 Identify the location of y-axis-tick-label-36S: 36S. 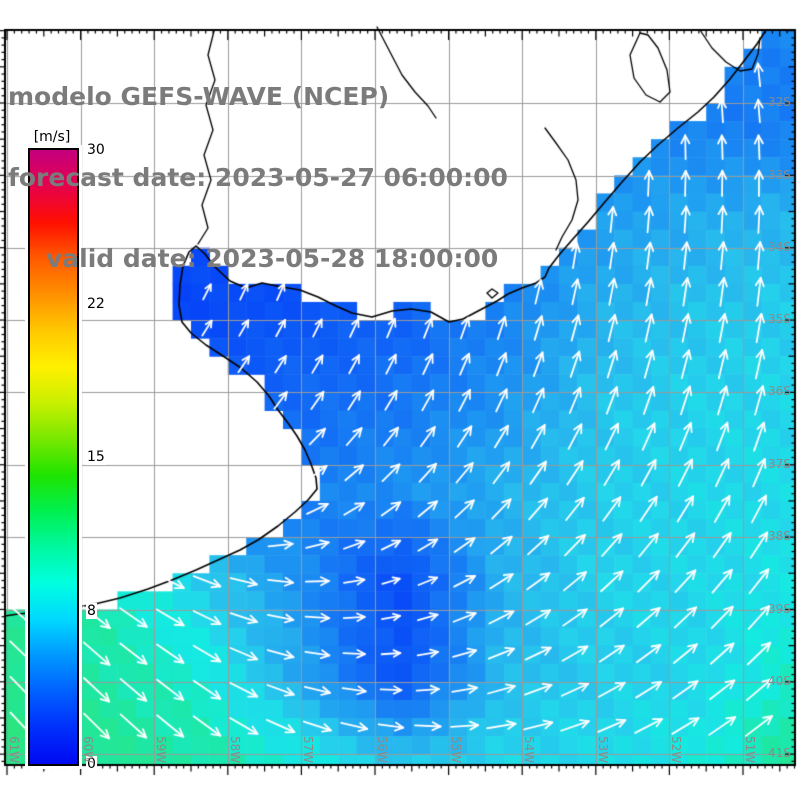
(779, 391).